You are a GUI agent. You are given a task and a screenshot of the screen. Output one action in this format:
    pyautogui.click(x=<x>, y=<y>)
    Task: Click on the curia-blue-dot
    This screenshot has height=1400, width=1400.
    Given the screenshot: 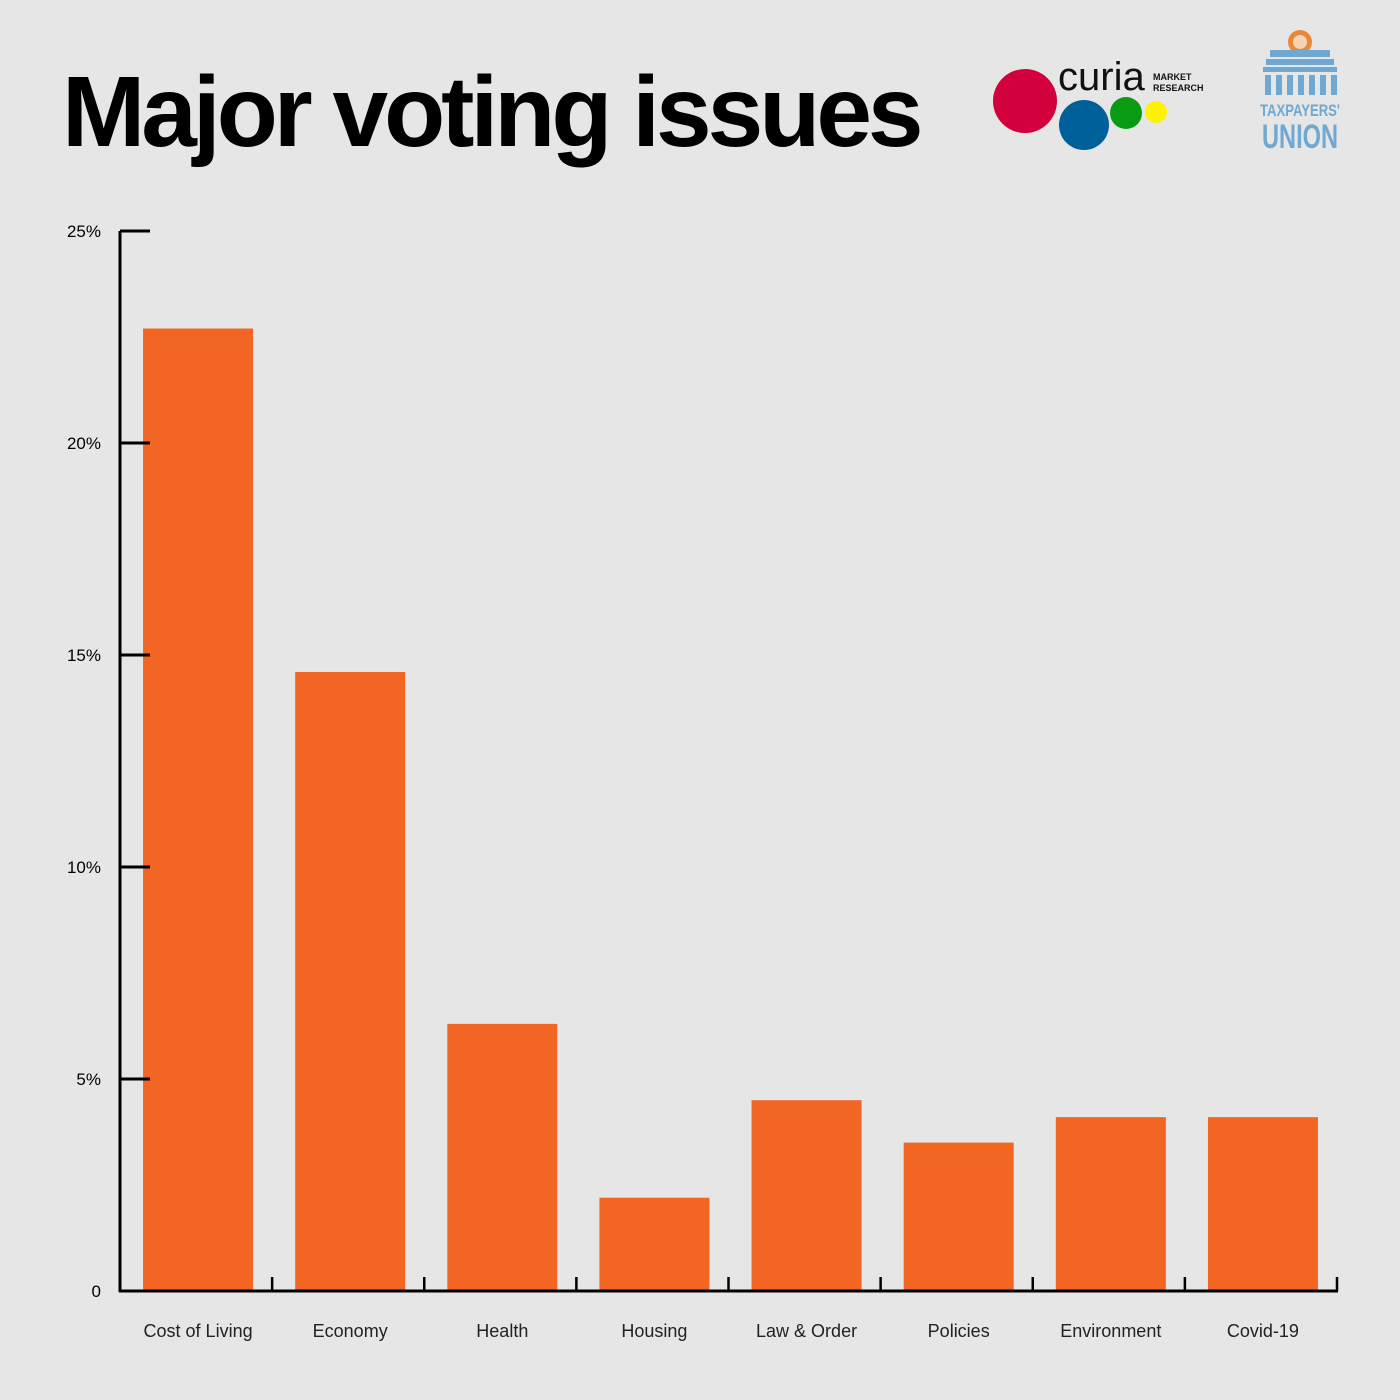 What is the action you would take?
    pyautogui.click(x=1084, y=125)
    